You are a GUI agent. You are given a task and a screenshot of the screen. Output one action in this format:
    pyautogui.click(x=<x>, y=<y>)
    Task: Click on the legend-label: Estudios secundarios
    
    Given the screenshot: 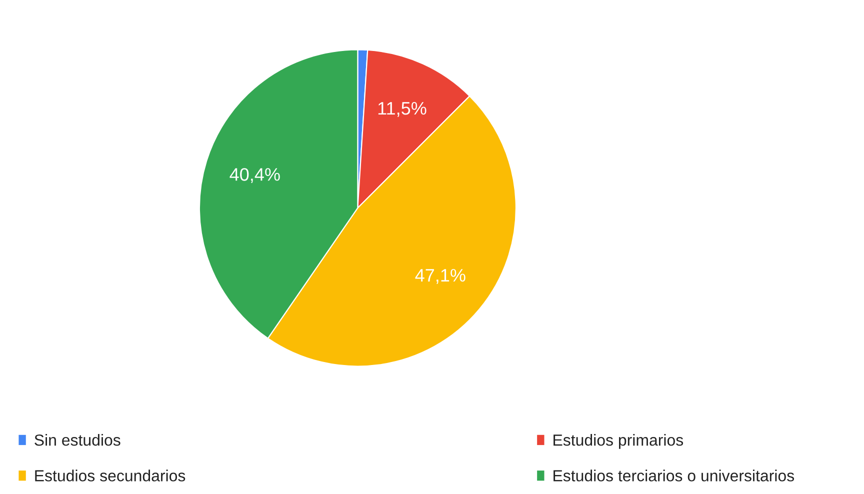 What is the action you would take?
    pyautogui.click(x=110, y=476)
    